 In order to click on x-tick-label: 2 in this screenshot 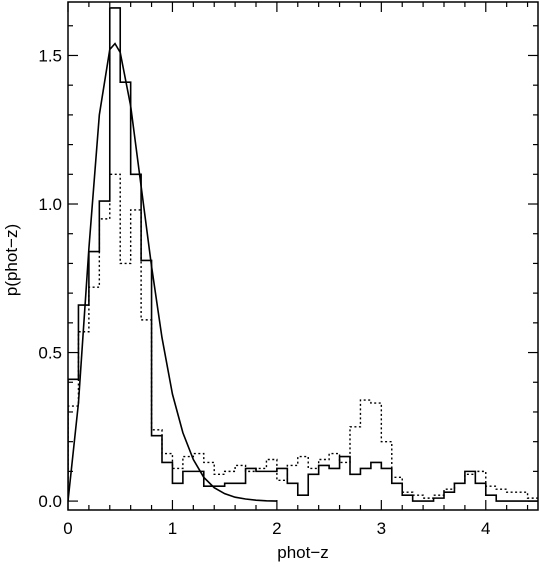, I will do `click(276, 528)`.